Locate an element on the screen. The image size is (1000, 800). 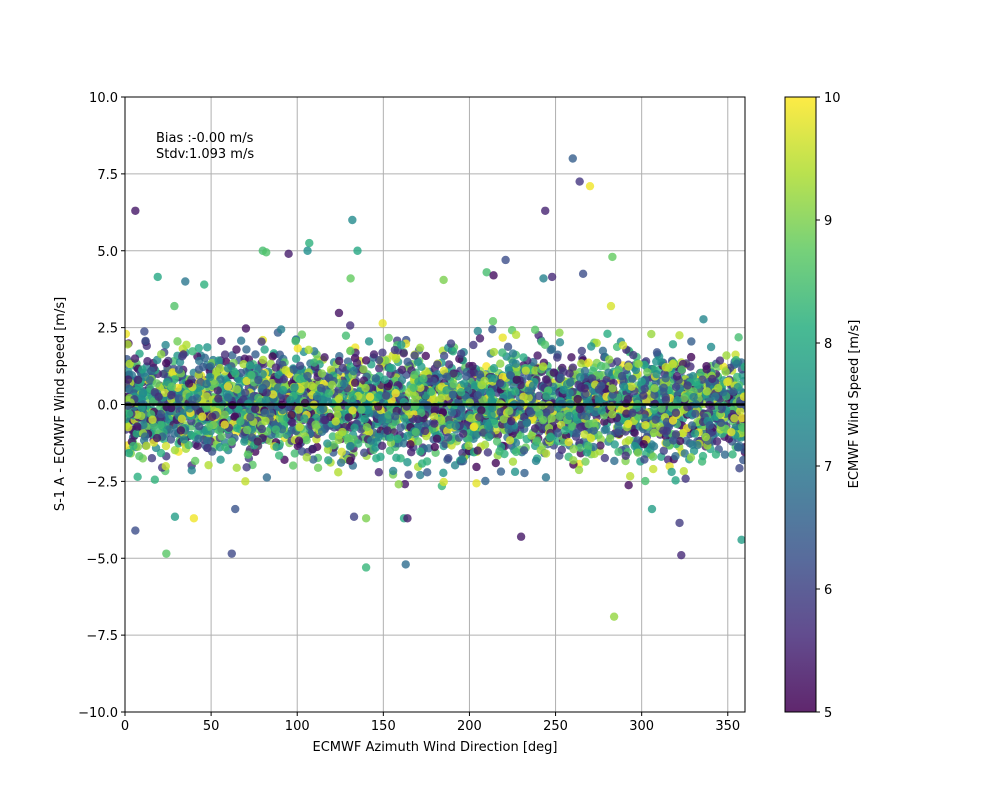
stdv-annotation: Stdv:1.093 m/s is located at coordinates (205, 154).